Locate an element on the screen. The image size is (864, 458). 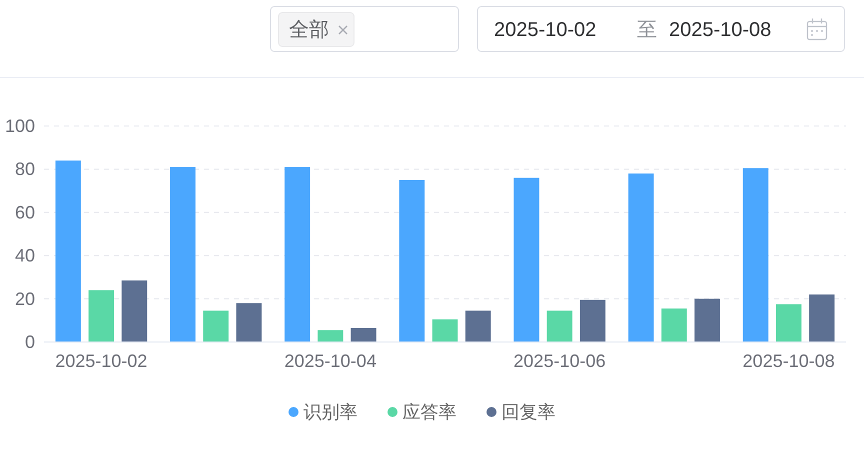
y-tick-label: 100 is located at coordinates (19, 126).